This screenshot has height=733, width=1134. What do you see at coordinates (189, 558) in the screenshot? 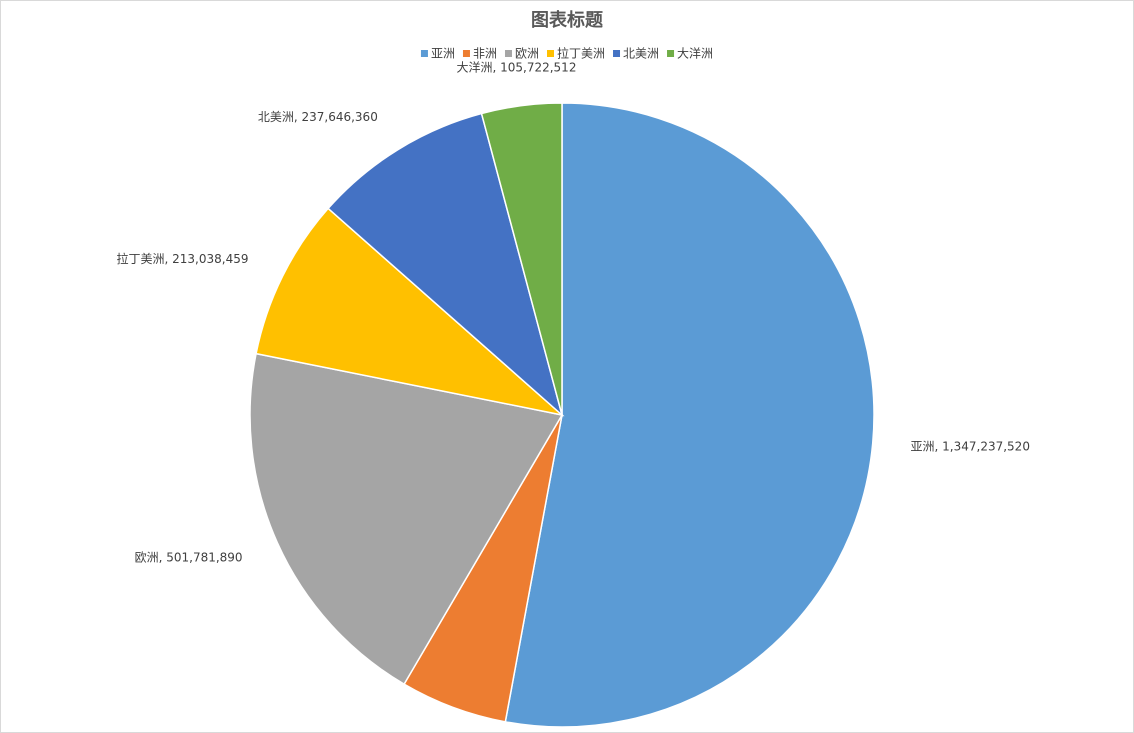
I see `data-label: 欧洲, 501,781,890` at bounding box center [189, 558].